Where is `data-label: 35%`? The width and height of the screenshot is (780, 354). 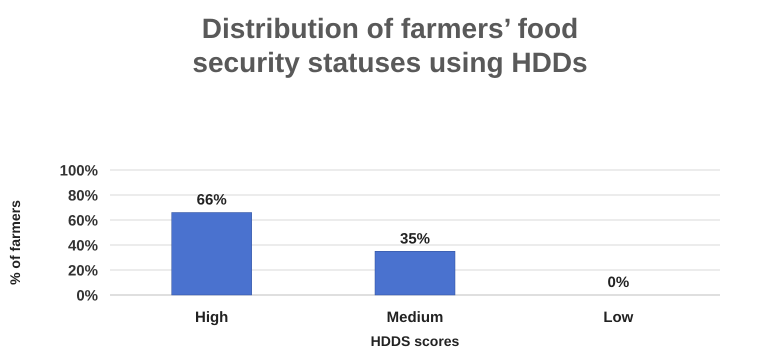 data-label: 35% is located at coordinates (415, 239).